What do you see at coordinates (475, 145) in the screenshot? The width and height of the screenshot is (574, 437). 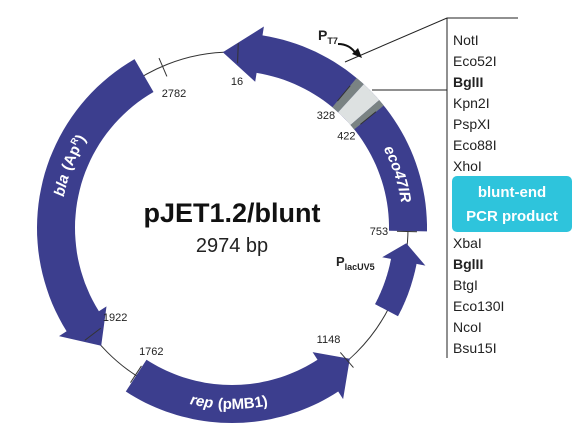 I see `site-label: Eco88I` at bounding box center [475, 145].